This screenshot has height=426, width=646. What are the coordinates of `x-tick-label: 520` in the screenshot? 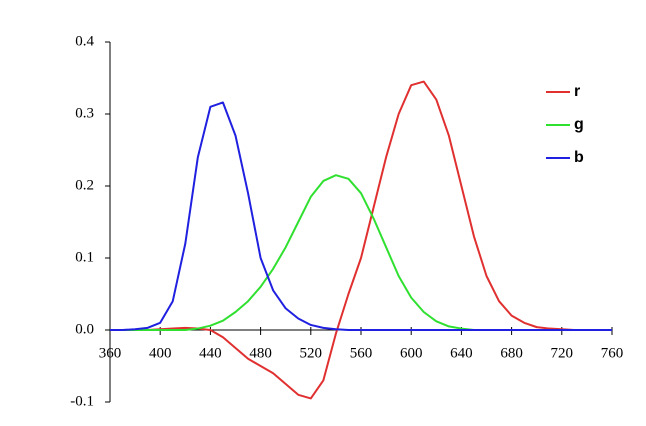 It's located at (311, 353).